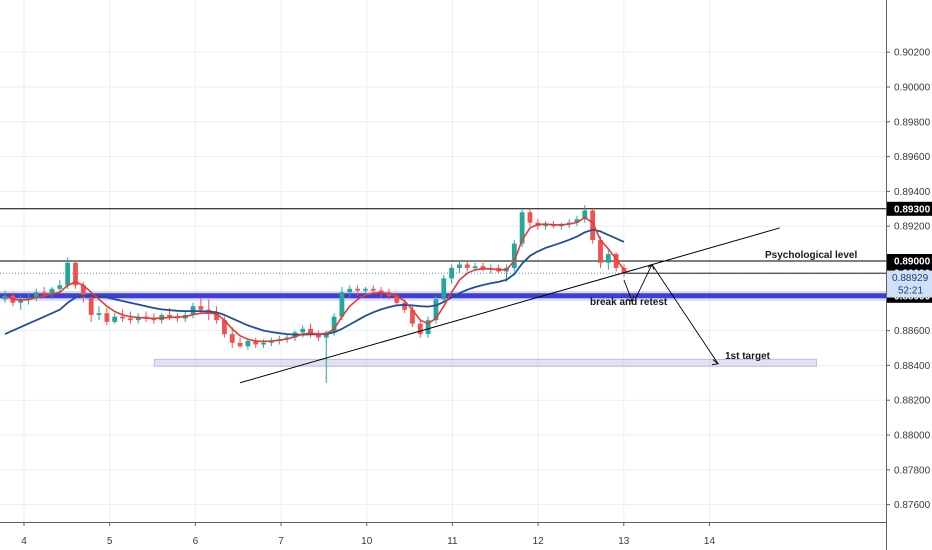 This screenshot has width=932, height=550. Describe the element at coordinates (630, 298) in the screenshot. I see `retest-arrow-head` at that location.